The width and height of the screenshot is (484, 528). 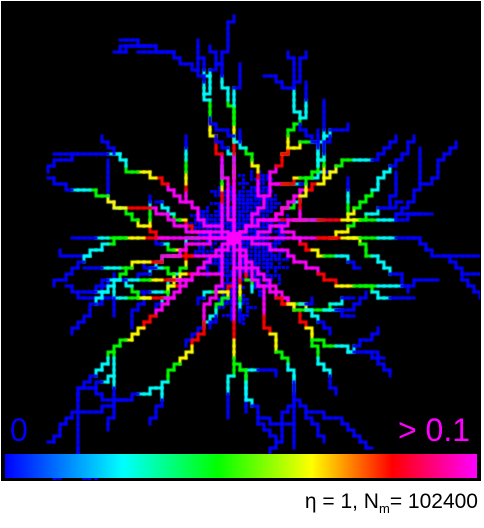 What do you see at coordinates (384, 509) in the screenshot?
I see `caption-subscript: m` at bounding box center [384, 509].